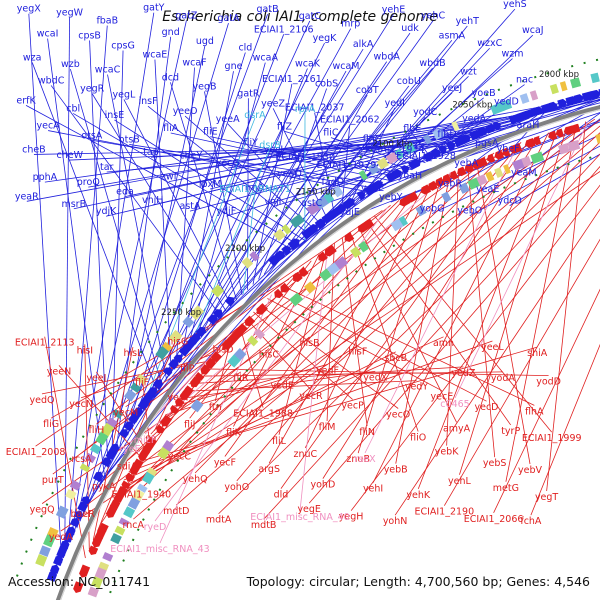 The height and width of the screenshot is (600, 600). Describe the element at coordinates (186, 16) in the screenshot. I see `forward-gene-label: gatZ` at that location.